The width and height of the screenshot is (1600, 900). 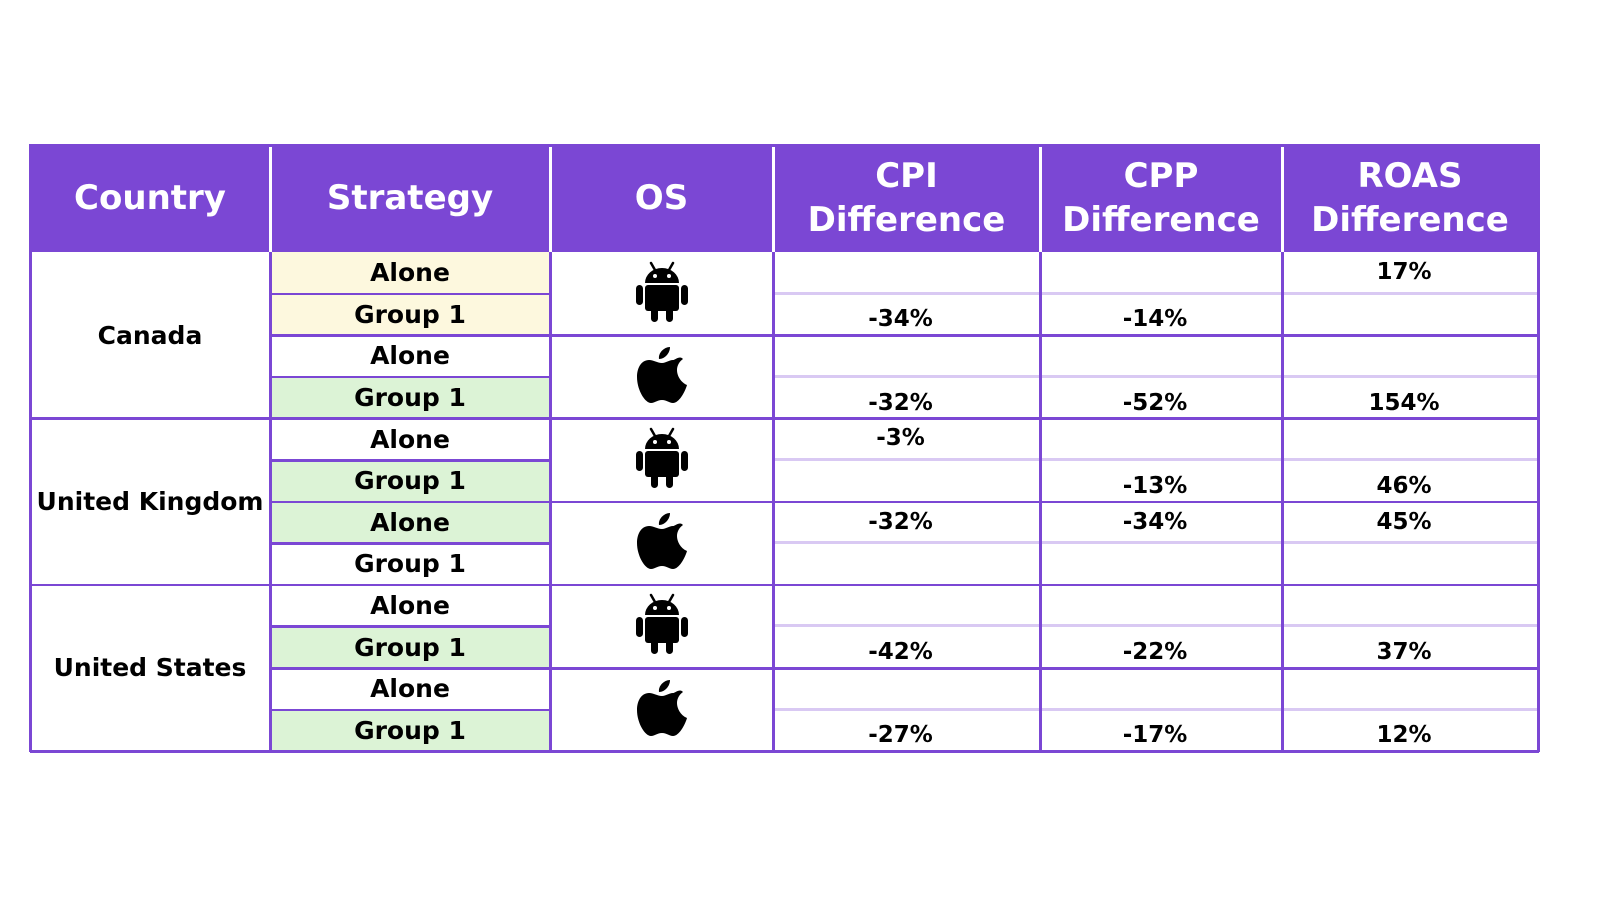 I want to click on roas-value: 17%, so click(x=1404, y=271).